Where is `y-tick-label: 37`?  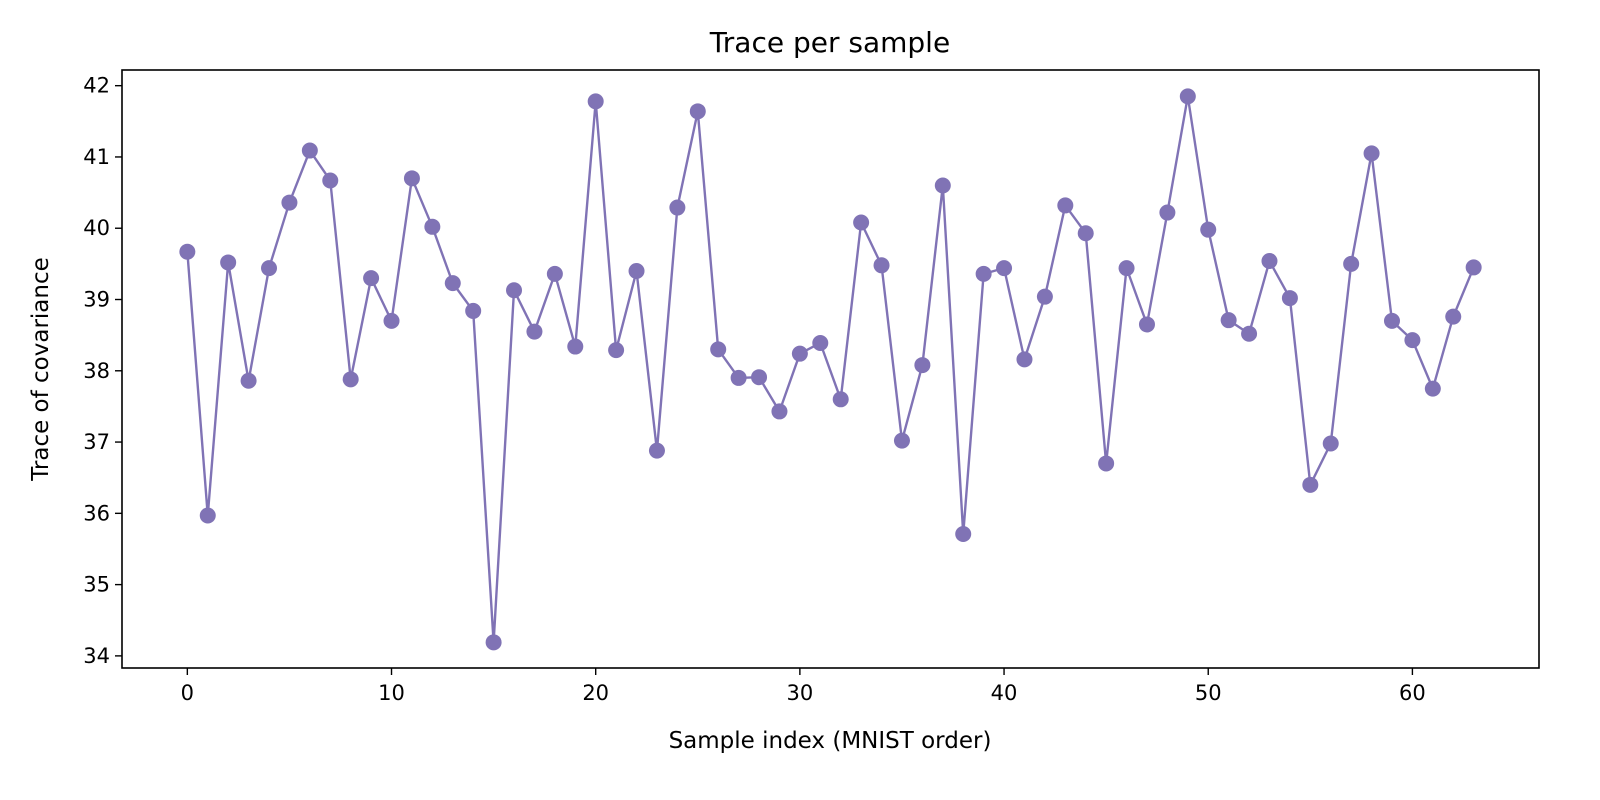 y-tick-label: 37 is located at coordinates (96, 442).